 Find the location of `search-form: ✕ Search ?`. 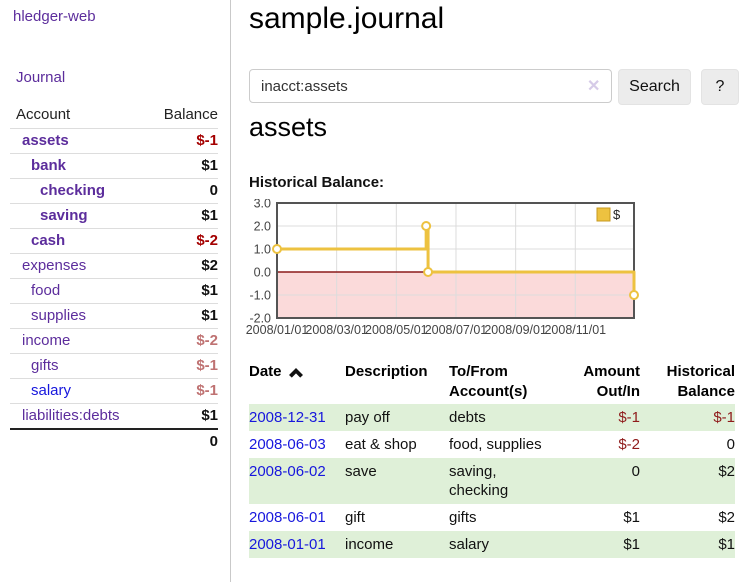

search-form: ✕ Search ? is located at coordinates (495, 87).